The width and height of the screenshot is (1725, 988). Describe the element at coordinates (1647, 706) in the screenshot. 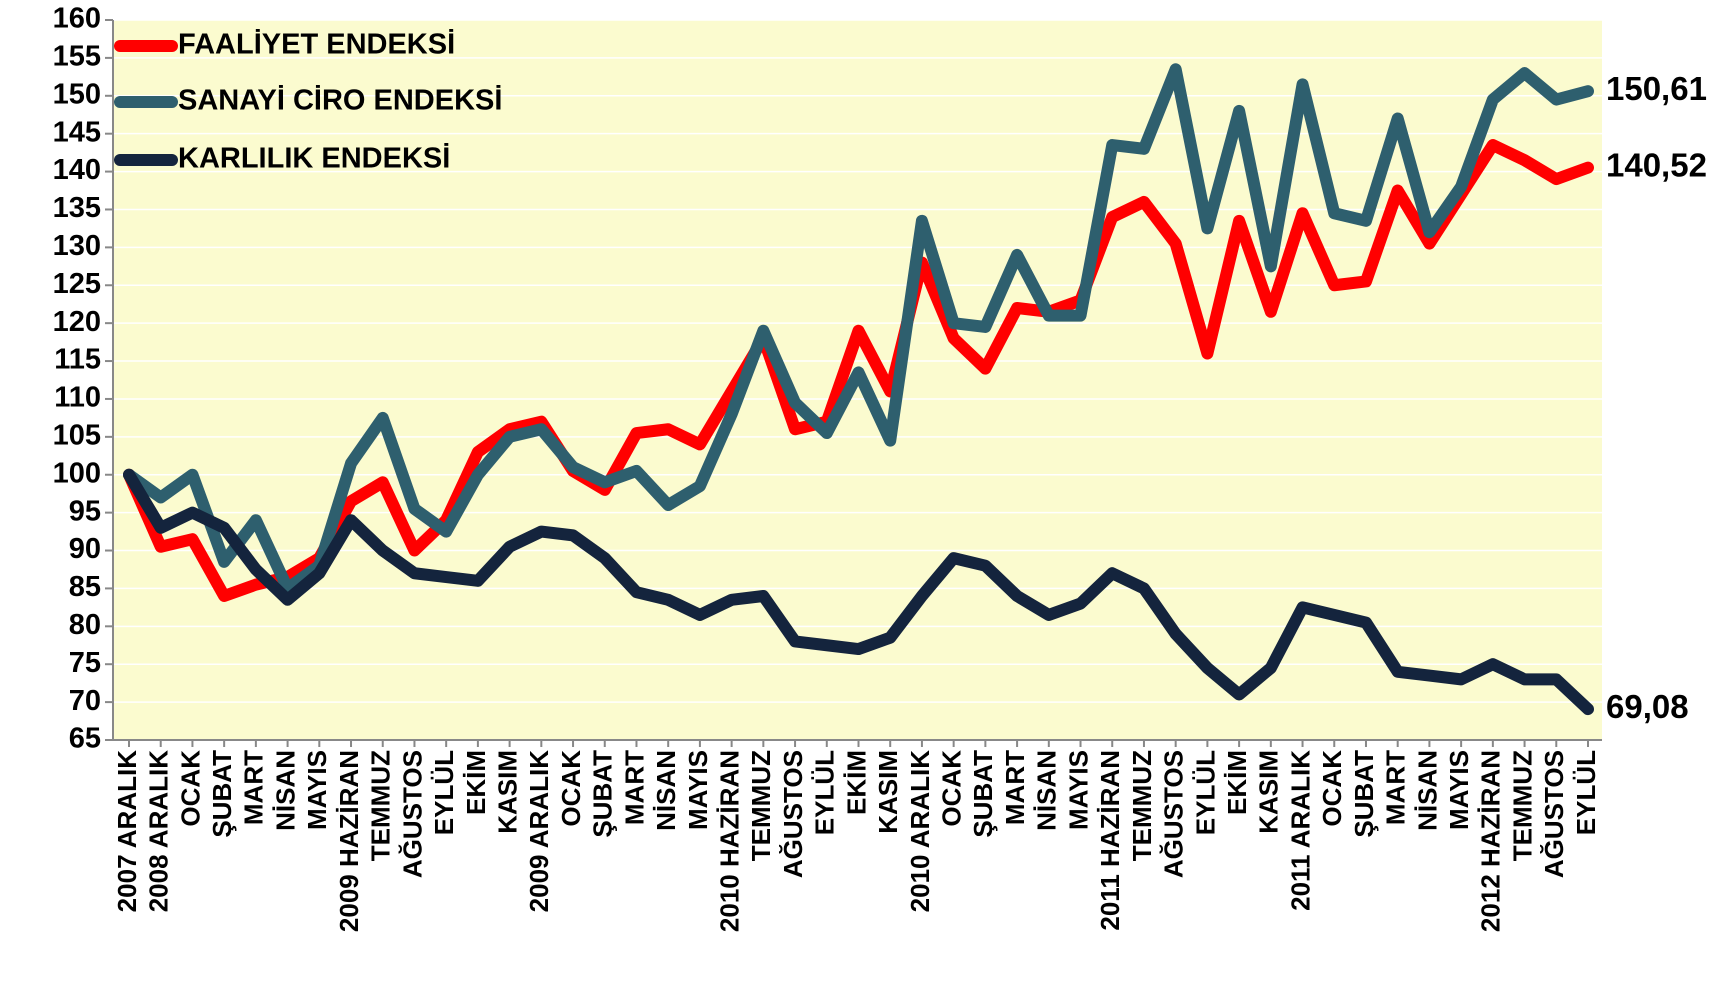

I see `data-label: 69,08` at that location.